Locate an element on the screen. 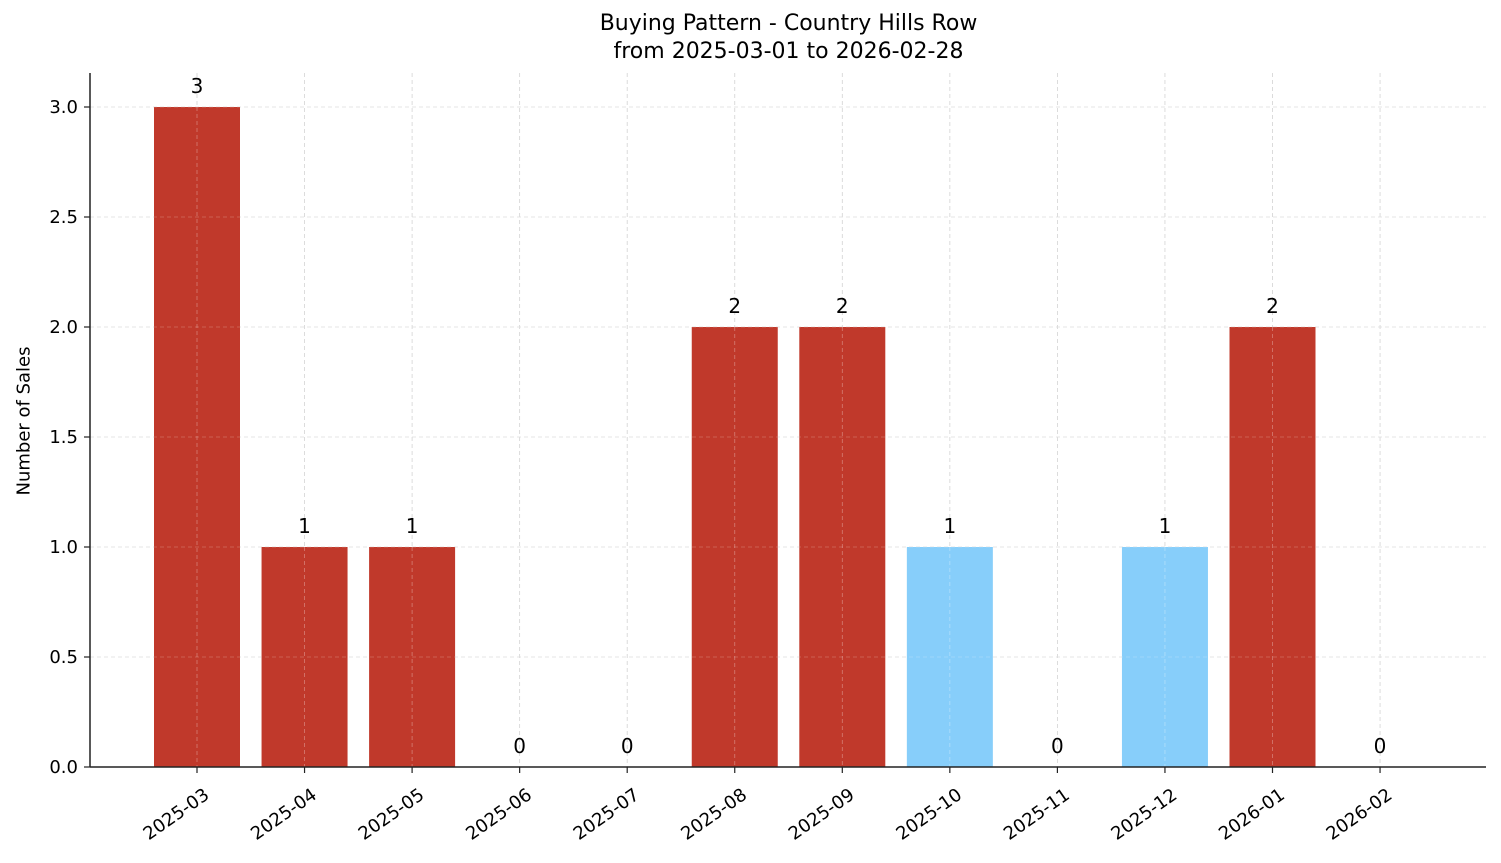 The height and width of the screenshot is (863, 1501). y-tick-label: 1.0 is located at coordinates (63, 547).